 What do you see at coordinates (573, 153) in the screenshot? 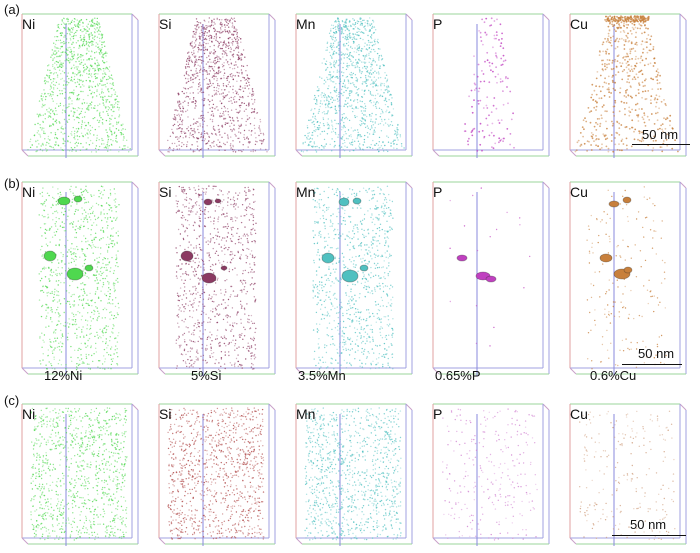
I see `box-edge` at bounding box center [573, 153].